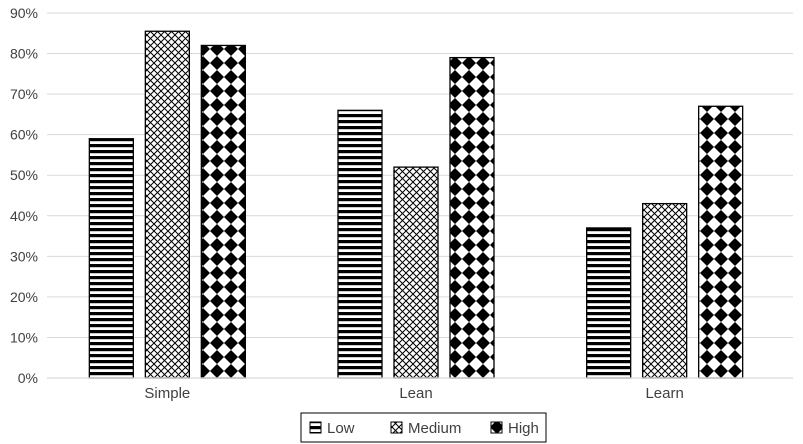 The image size is (803, 444). What do you see at coordinates (609, 303) in the screenshot?
I see `bar-low-learn` at bounding box center [609, 303].